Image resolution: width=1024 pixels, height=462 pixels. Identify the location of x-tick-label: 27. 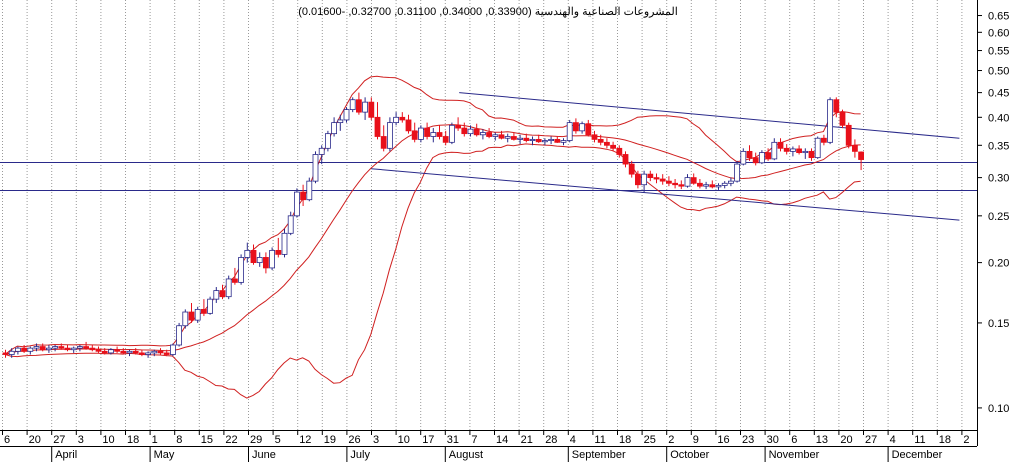
(59, 440).